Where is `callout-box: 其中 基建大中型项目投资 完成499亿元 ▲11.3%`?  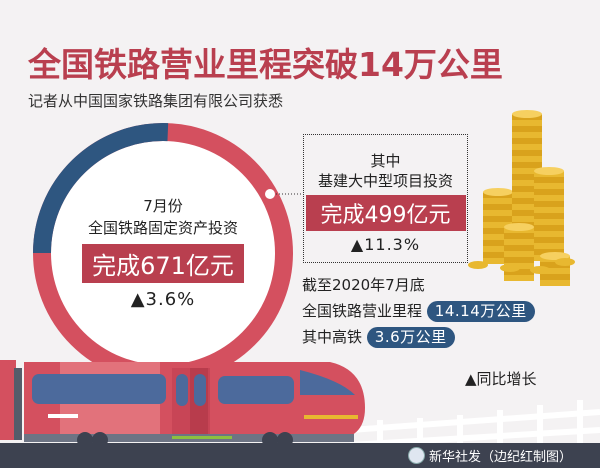
callout-box: 其中 基建大中型项目投资 完成499亿元 ▲11.3% is located at coordinates (385, 198).